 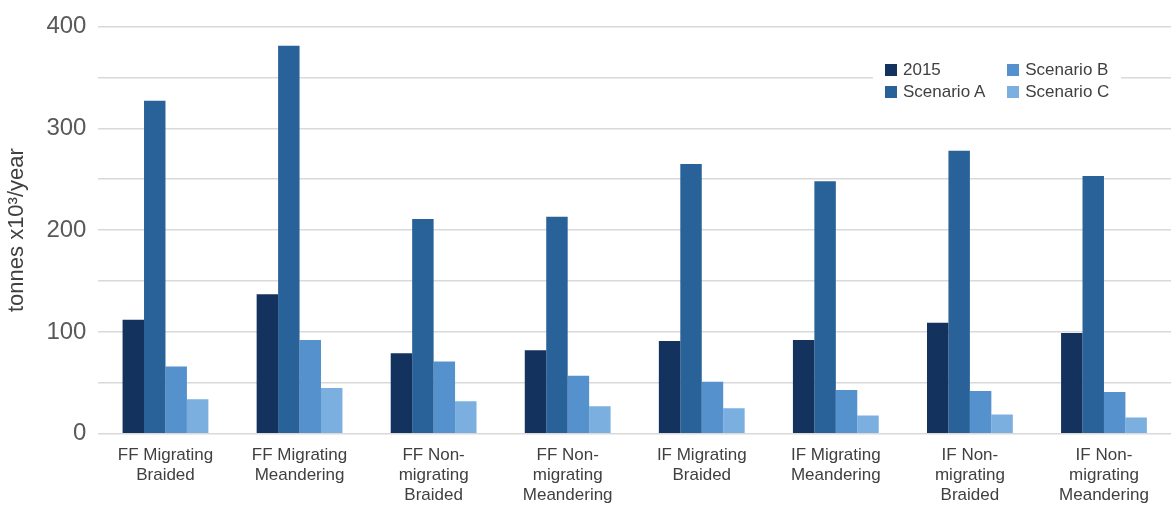 What do you see at coordinates (66, 228) in the screenshot?
I see `y-tick-label: 200` at bounding box center [66, 228].